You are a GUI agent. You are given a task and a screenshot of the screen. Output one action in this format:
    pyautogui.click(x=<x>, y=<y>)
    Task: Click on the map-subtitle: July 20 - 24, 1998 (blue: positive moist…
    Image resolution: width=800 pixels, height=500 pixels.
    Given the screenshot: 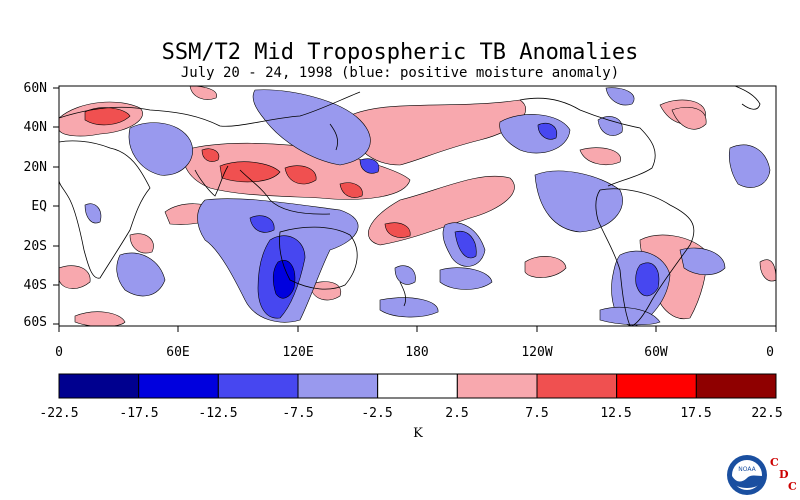 What is the action you would take?
    pyautogui.click(x=400, y=73)
    